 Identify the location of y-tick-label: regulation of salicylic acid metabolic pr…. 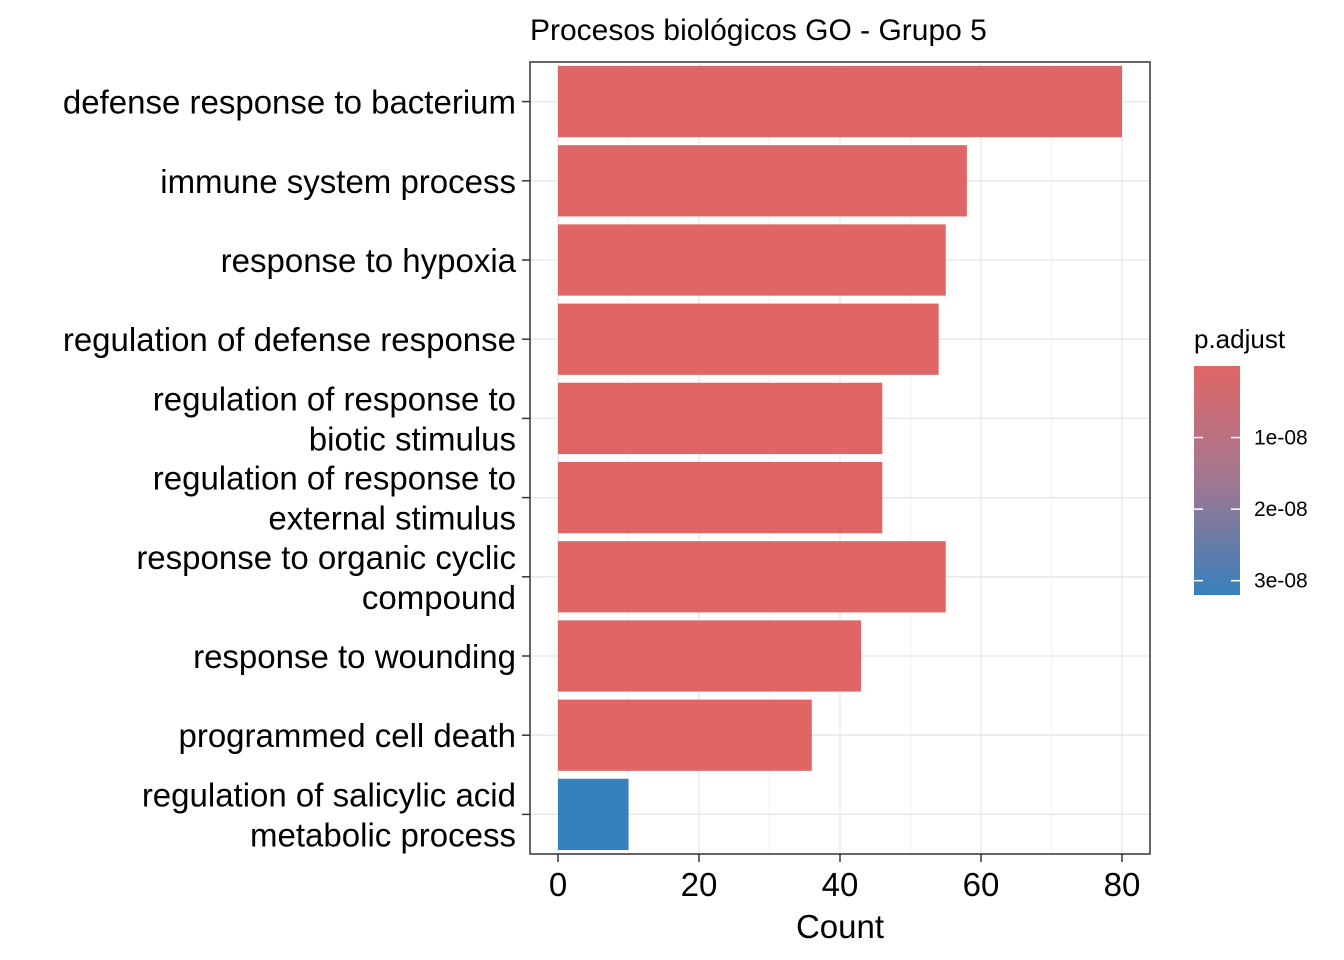
(329, 814).